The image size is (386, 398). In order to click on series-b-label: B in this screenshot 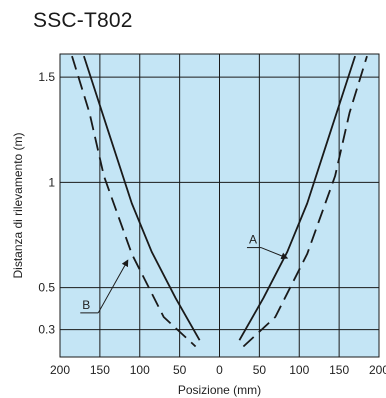, I will do `click(86, 305)`.